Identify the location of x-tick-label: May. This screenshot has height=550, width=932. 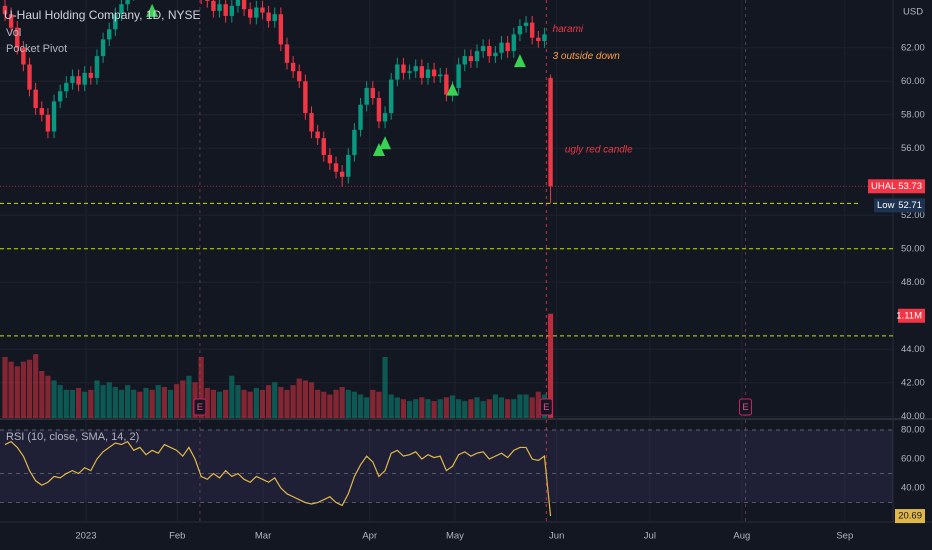
(455, 536).